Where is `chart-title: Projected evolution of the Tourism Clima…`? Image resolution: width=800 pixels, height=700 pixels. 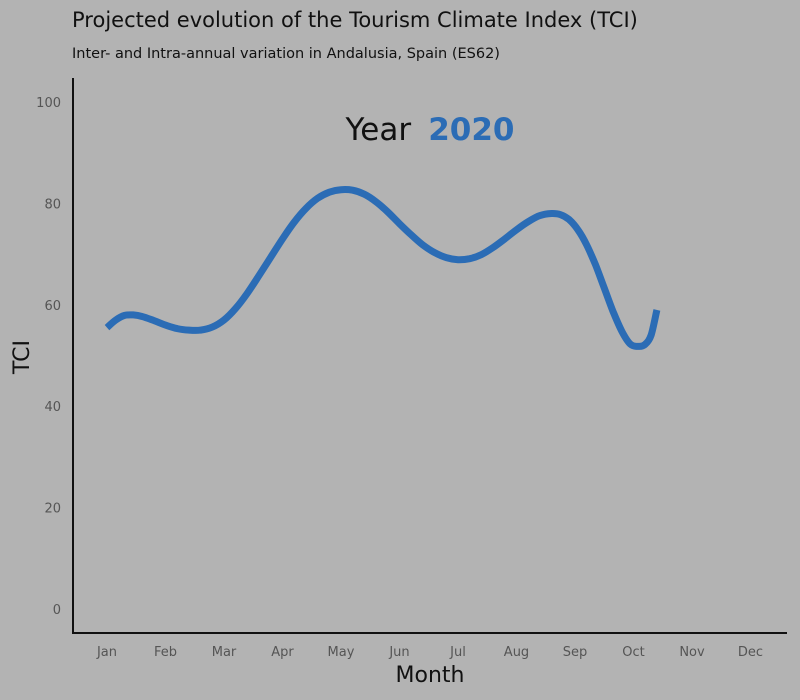 chart-title: Projected evolution of the Tourism Clima… is located at coordinates (355, 20).